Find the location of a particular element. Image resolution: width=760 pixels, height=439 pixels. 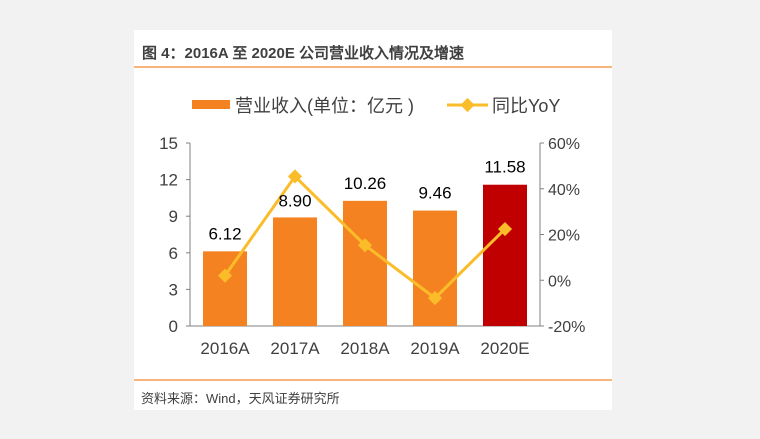

left-tick-label: 6 is located at coordinates (173, 253).